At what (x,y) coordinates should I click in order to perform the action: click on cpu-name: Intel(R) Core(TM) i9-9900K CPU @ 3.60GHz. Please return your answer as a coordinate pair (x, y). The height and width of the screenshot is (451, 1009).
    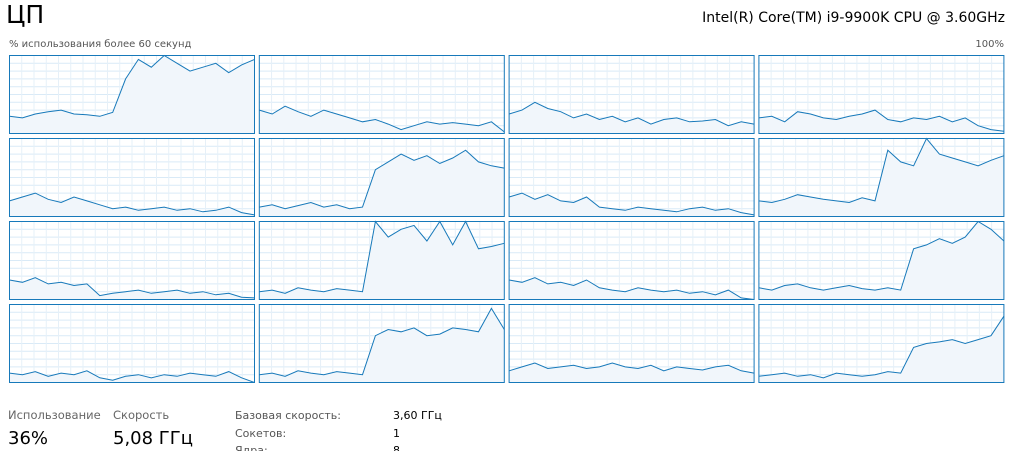
    Looking at the image, I should click on (853, 18).